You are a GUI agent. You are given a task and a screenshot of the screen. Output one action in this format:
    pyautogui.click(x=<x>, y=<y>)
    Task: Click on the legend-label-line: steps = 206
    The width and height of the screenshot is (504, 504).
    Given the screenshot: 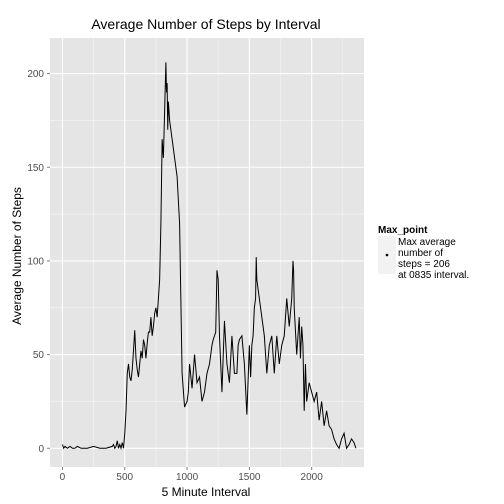 What is the action you would take?
    pyautogui.click(x=424, y=264)
    